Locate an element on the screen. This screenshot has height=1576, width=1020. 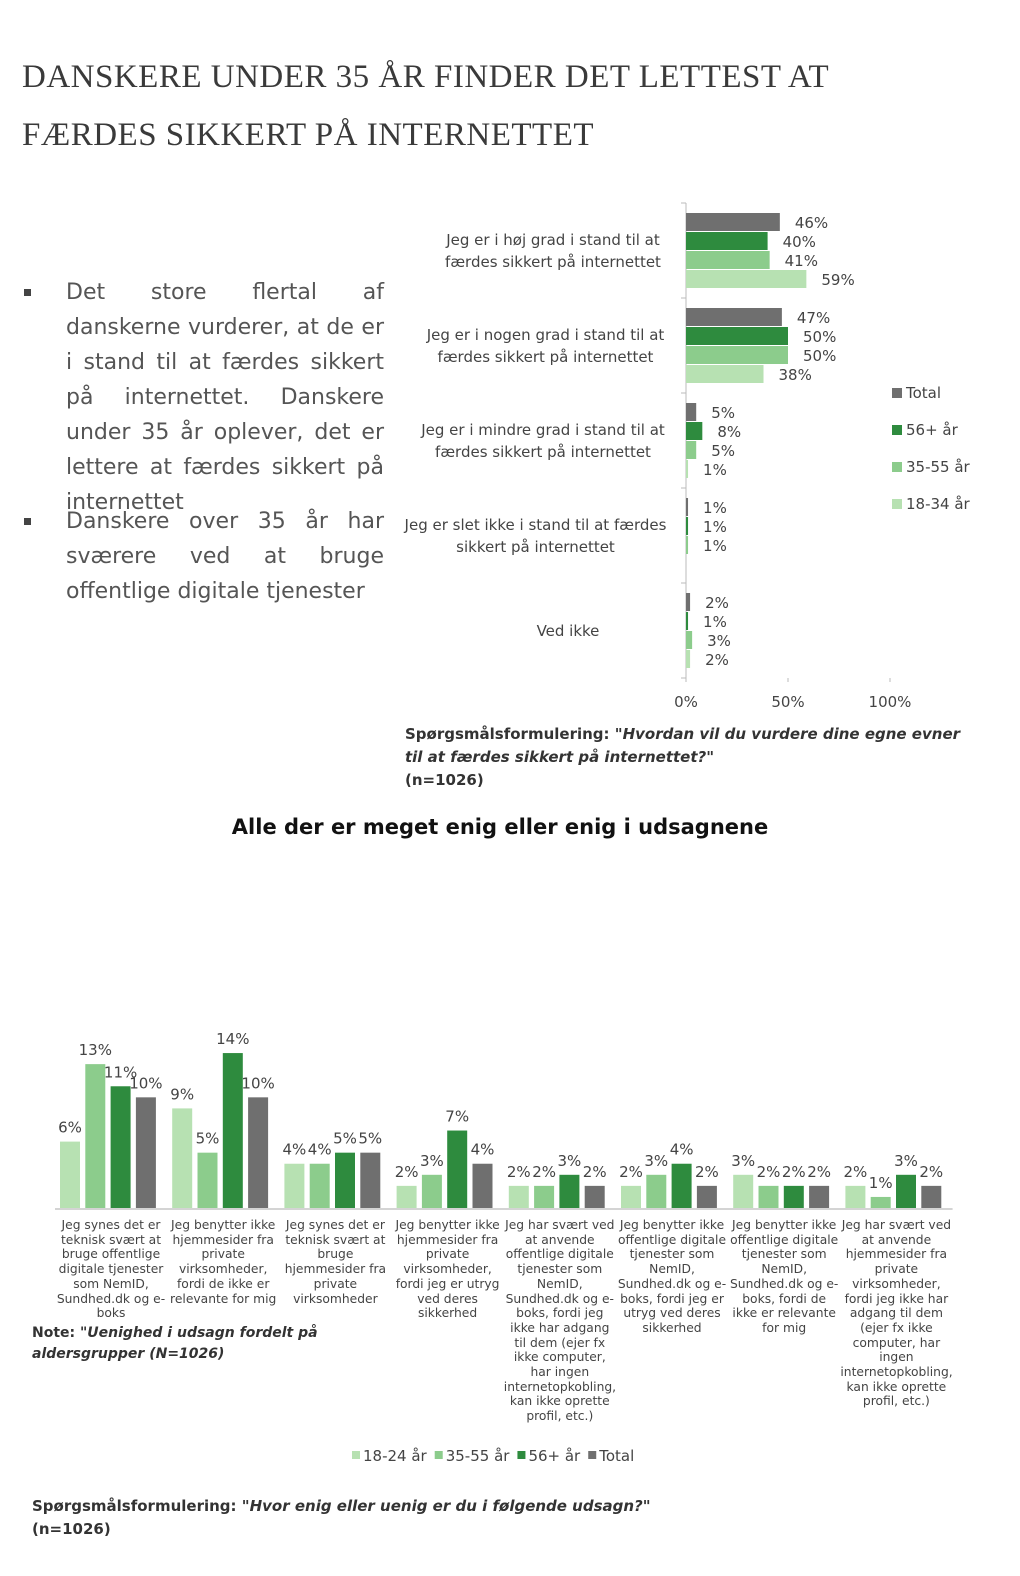
value-label: 13% is located at coordinates (95, 1050).